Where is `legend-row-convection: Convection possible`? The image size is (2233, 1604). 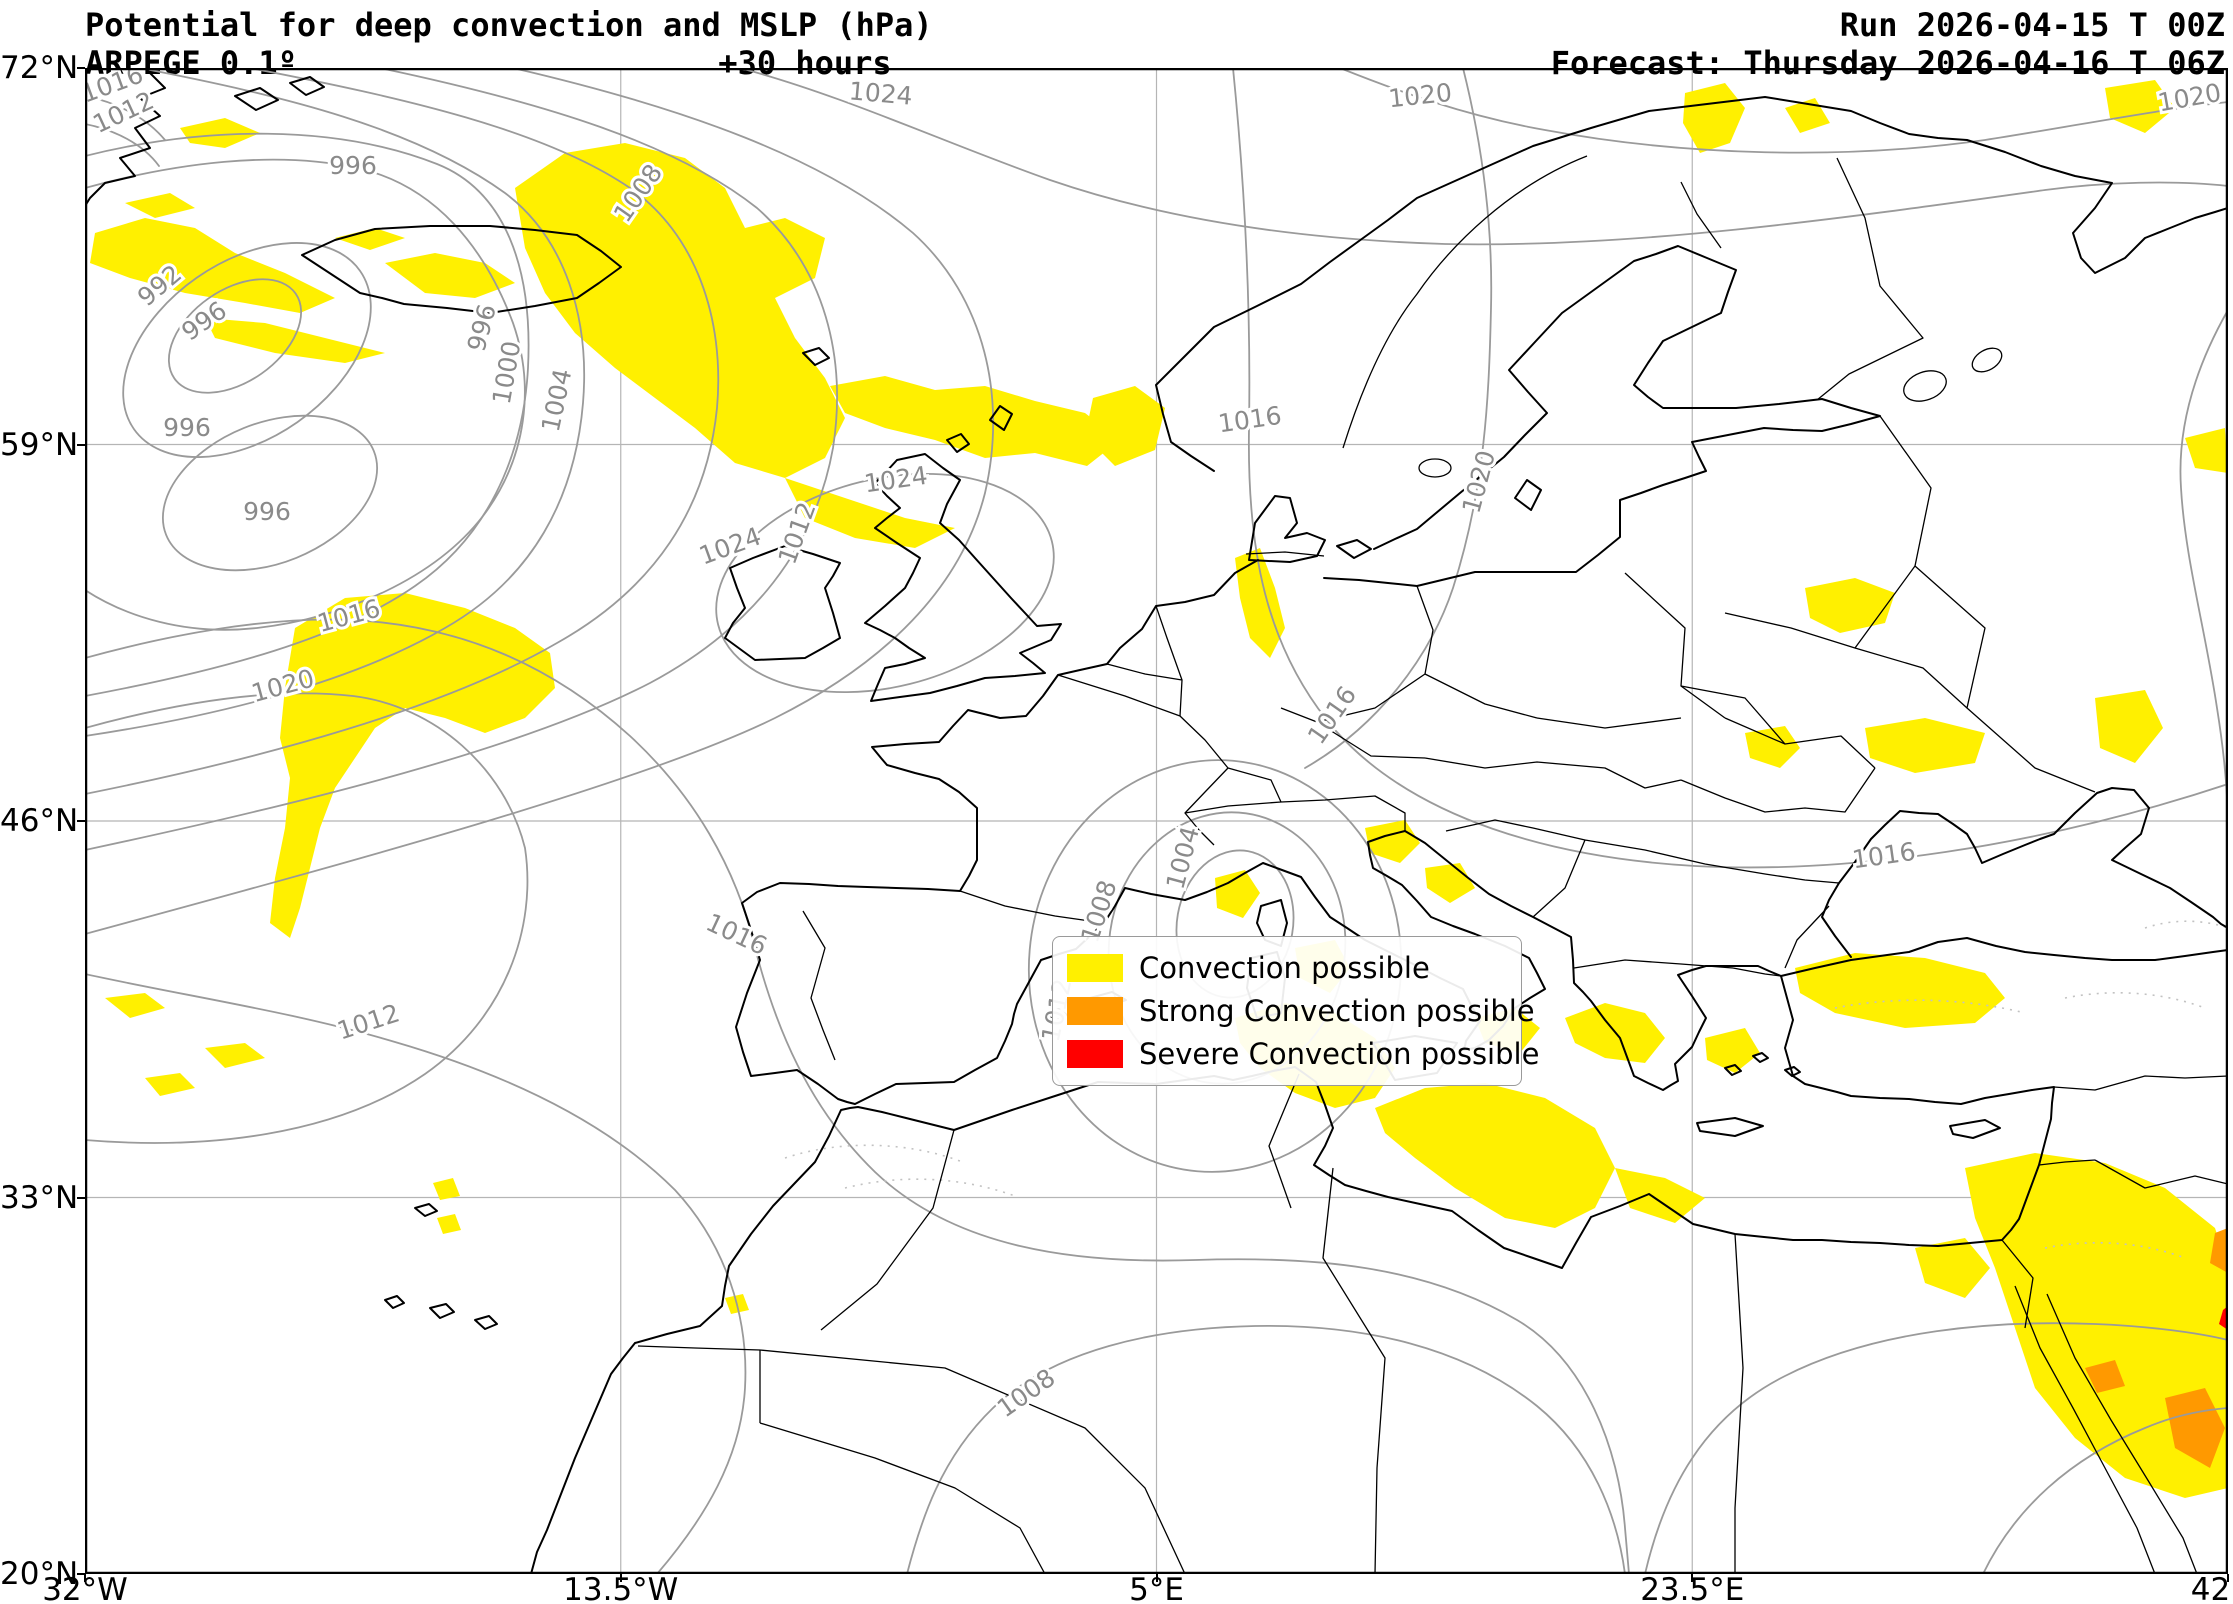
legend-row-convection: Convection possible is located at coordinates (1287, 968).